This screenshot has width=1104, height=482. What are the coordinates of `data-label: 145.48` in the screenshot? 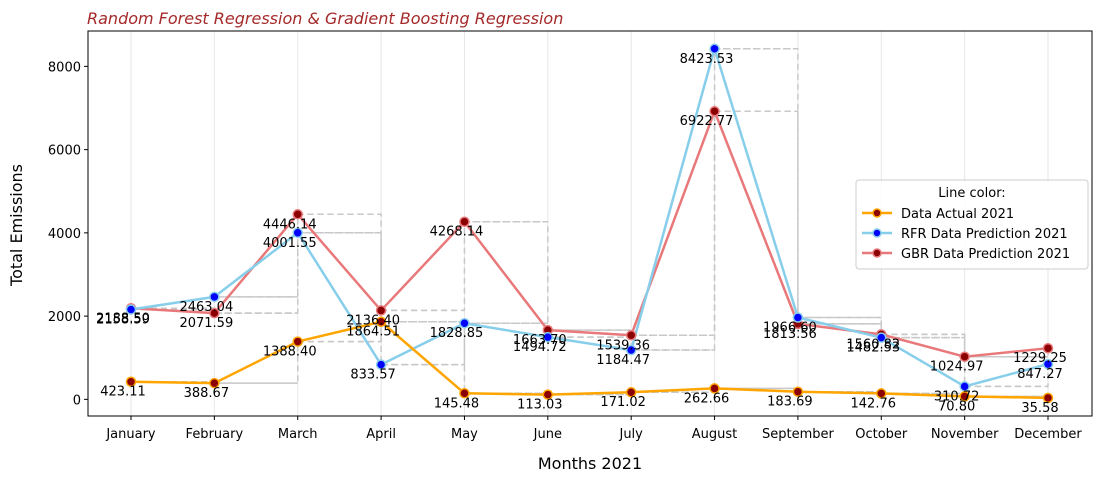 It's located at (457, 403).